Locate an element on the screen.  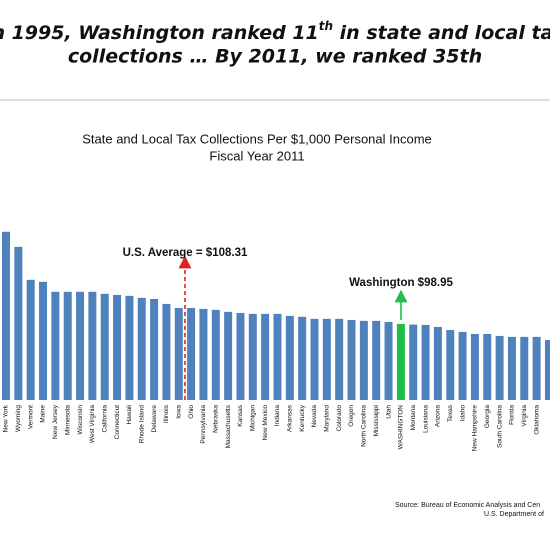
x-tick-label: Nebraska is located at coordinates (215, 419).